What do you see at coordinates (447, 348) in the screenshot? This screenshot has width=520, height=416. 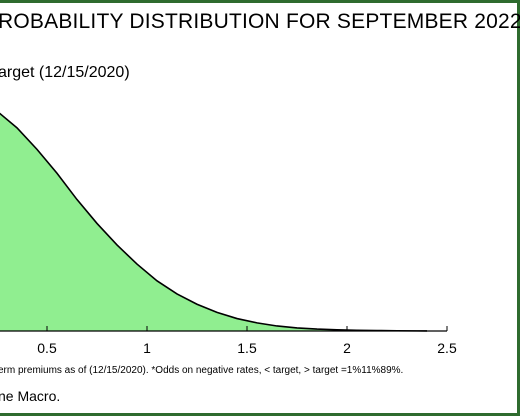 I see `x-tick-label: 2.5` at bounding box center [447, 348].